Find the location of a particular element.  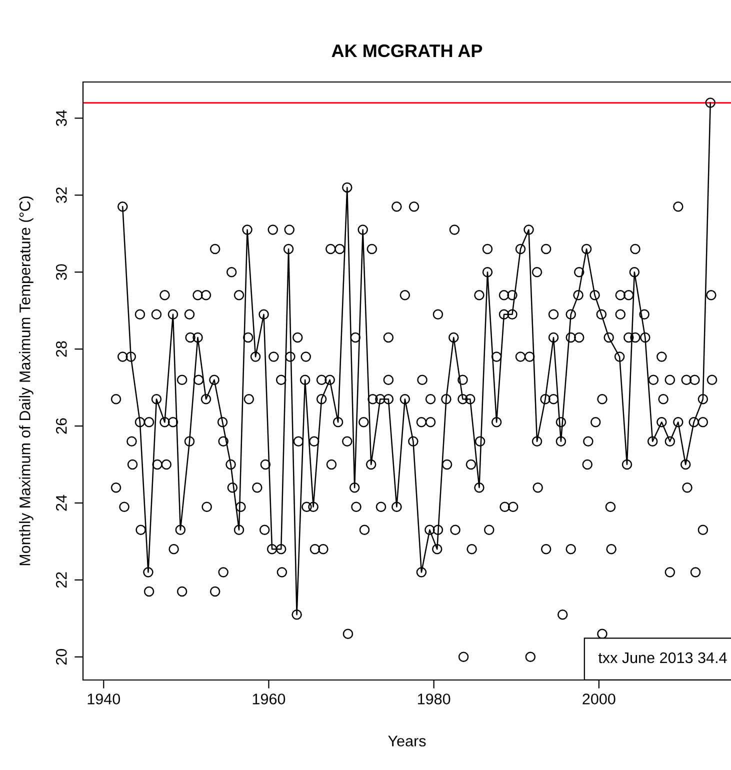

y-axis-title: Monthly Maximum of Daily Maximum Temperature (°C) is located at coordinates (26, 381).